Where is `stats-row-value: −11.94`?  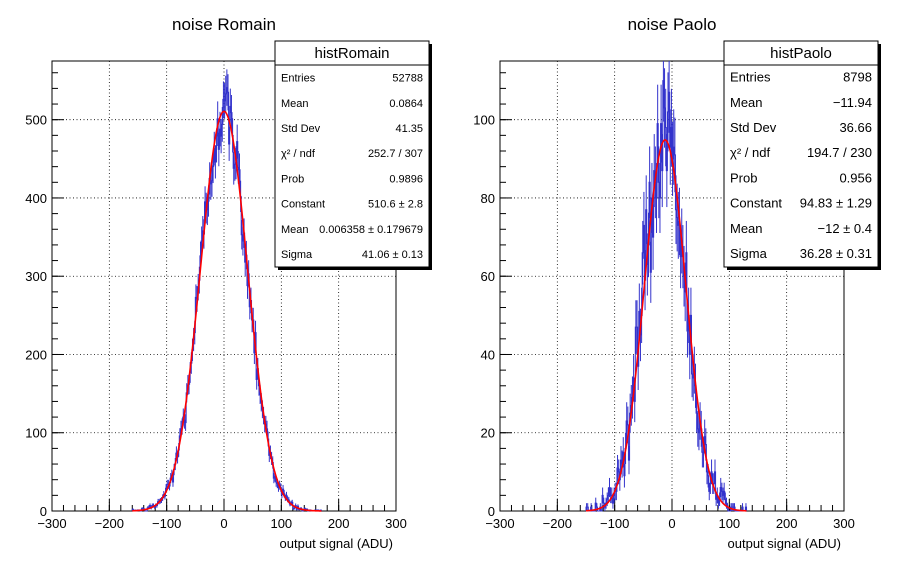
stats-row-value: −11.94 is located at coordinates (852, 102).